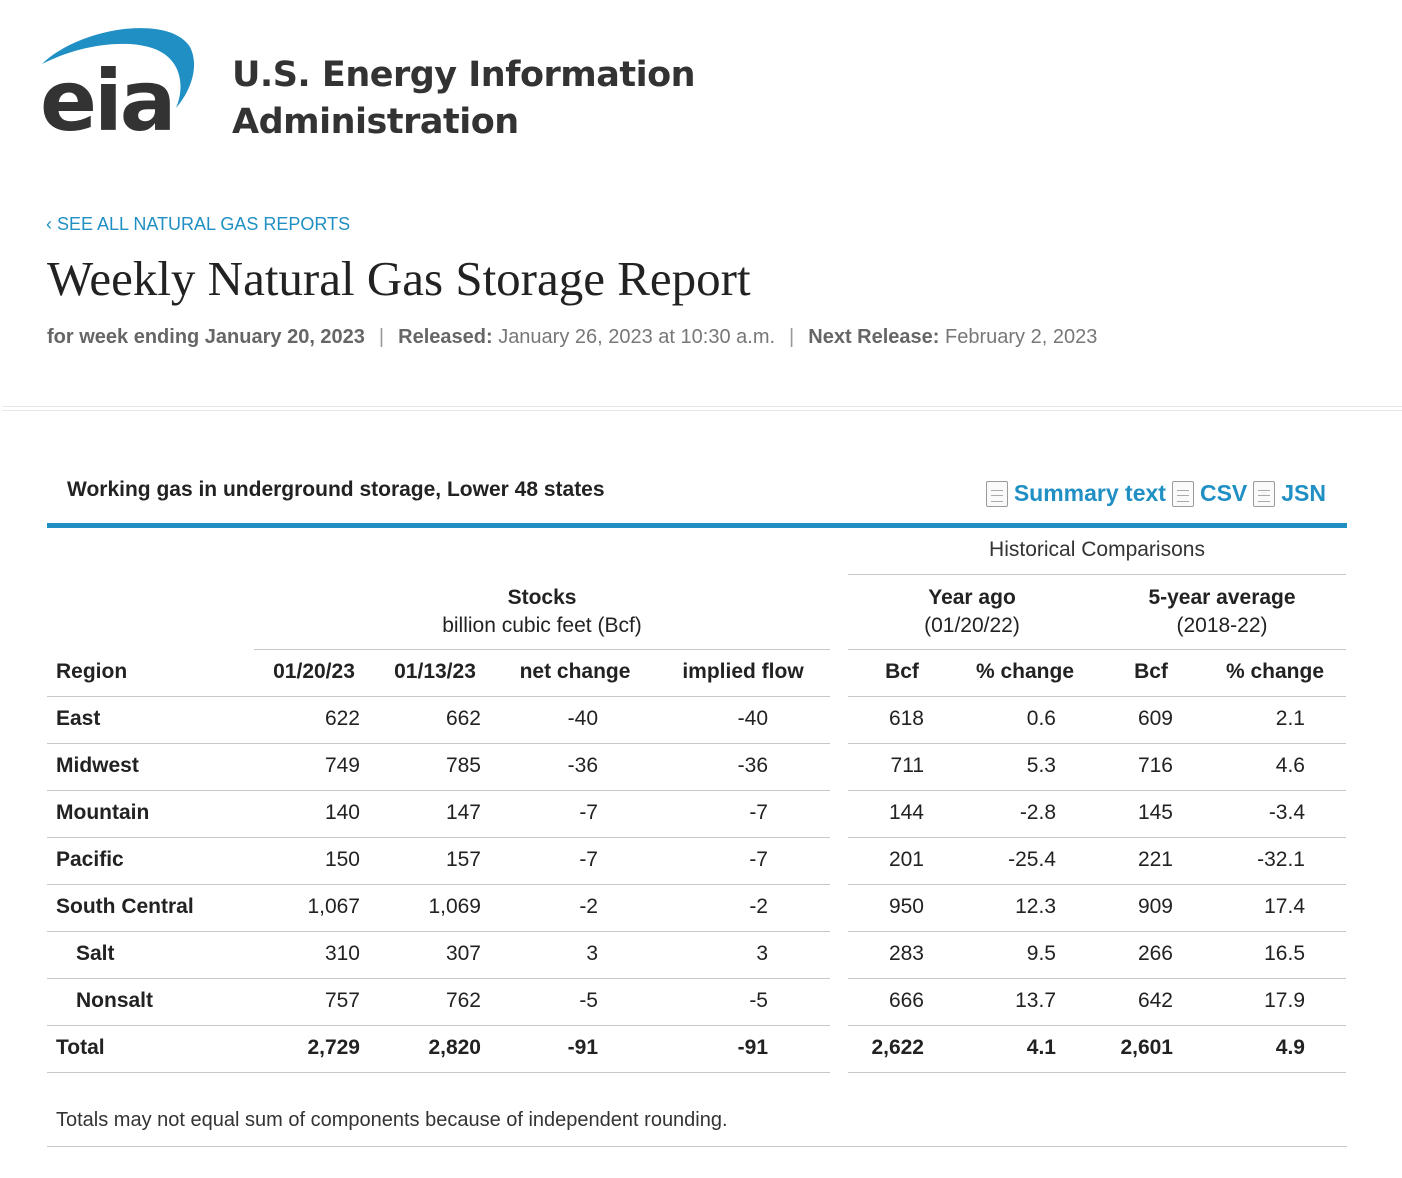 This screenshot has width=1402, height=1178. What do you see at coordinates (1290, 1047) in the screenshot?
I see `table-cell: 4.9` at bounding box center [1290, 1047].